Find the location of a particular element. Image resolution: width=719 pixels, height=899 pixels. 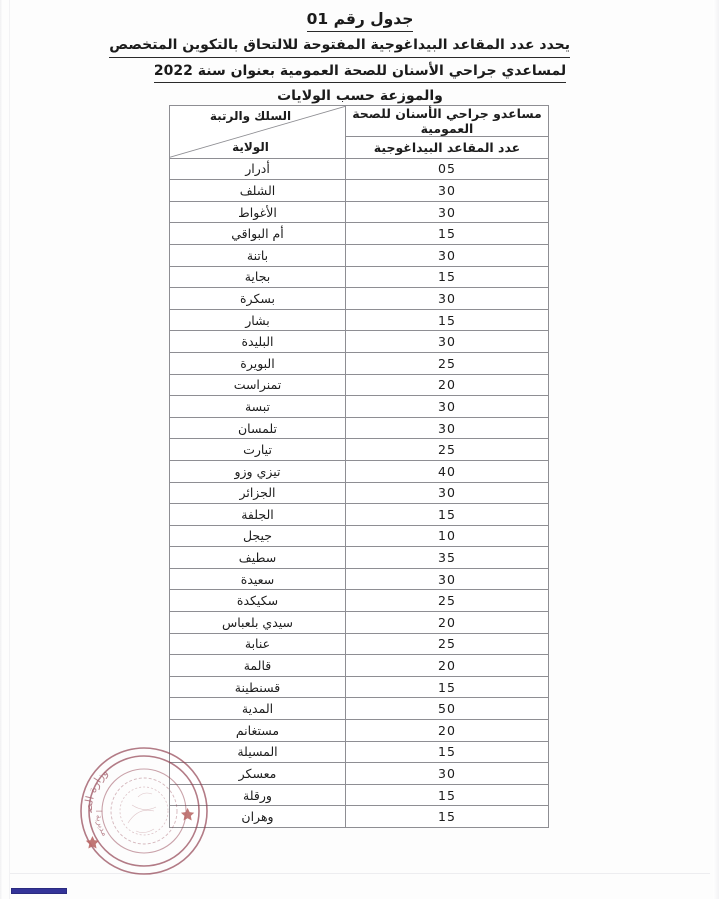

table-row: 15 أم البواقي is located at coordinates (359, 233).